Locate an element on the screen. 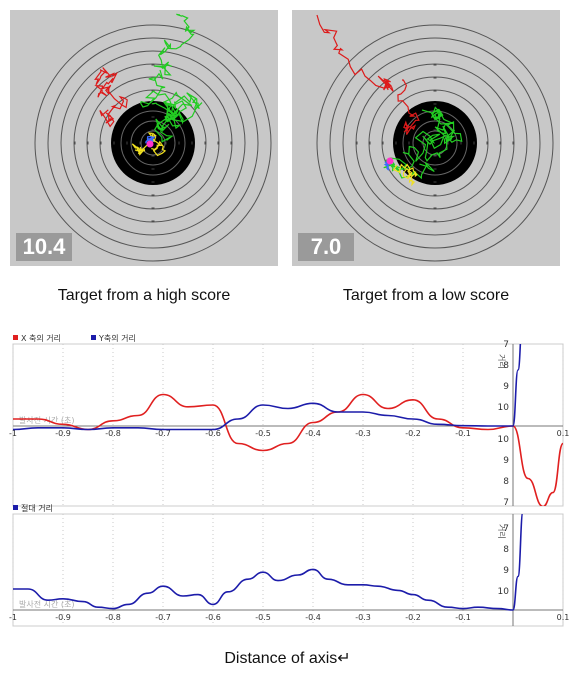 The height and width of the screenshot is (681, 575). legend-entry: X 축의 거리 is located at coordinates (41, 338).